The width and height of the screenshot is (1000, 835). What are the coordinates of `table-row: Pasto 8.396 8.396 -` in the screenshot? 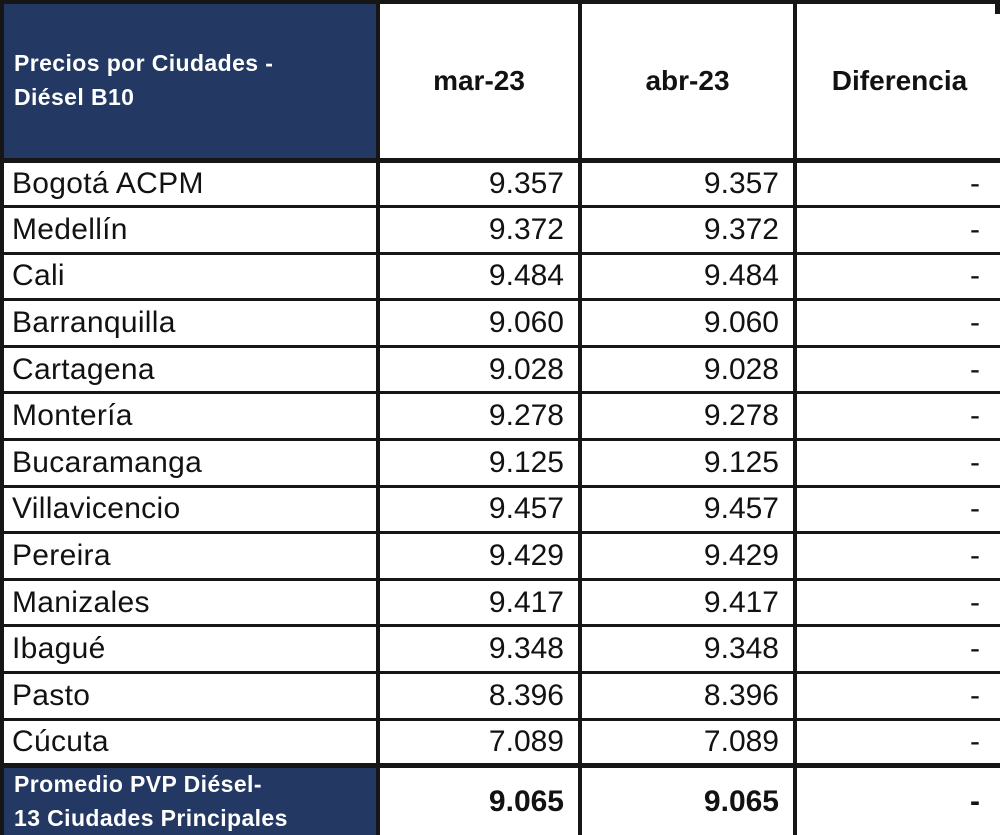 It's located at (500, 696).